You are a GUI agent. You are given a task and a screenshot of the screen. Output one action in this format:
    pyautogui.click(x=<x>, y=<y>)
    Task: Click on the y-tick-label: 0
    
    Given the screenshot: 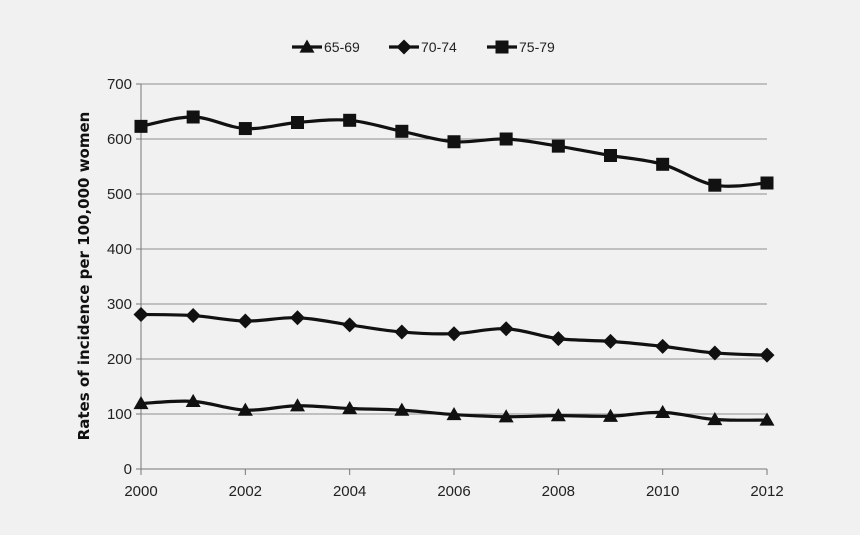 What is the action you would take?
    pyautogui.click(x=128, y=469)
    